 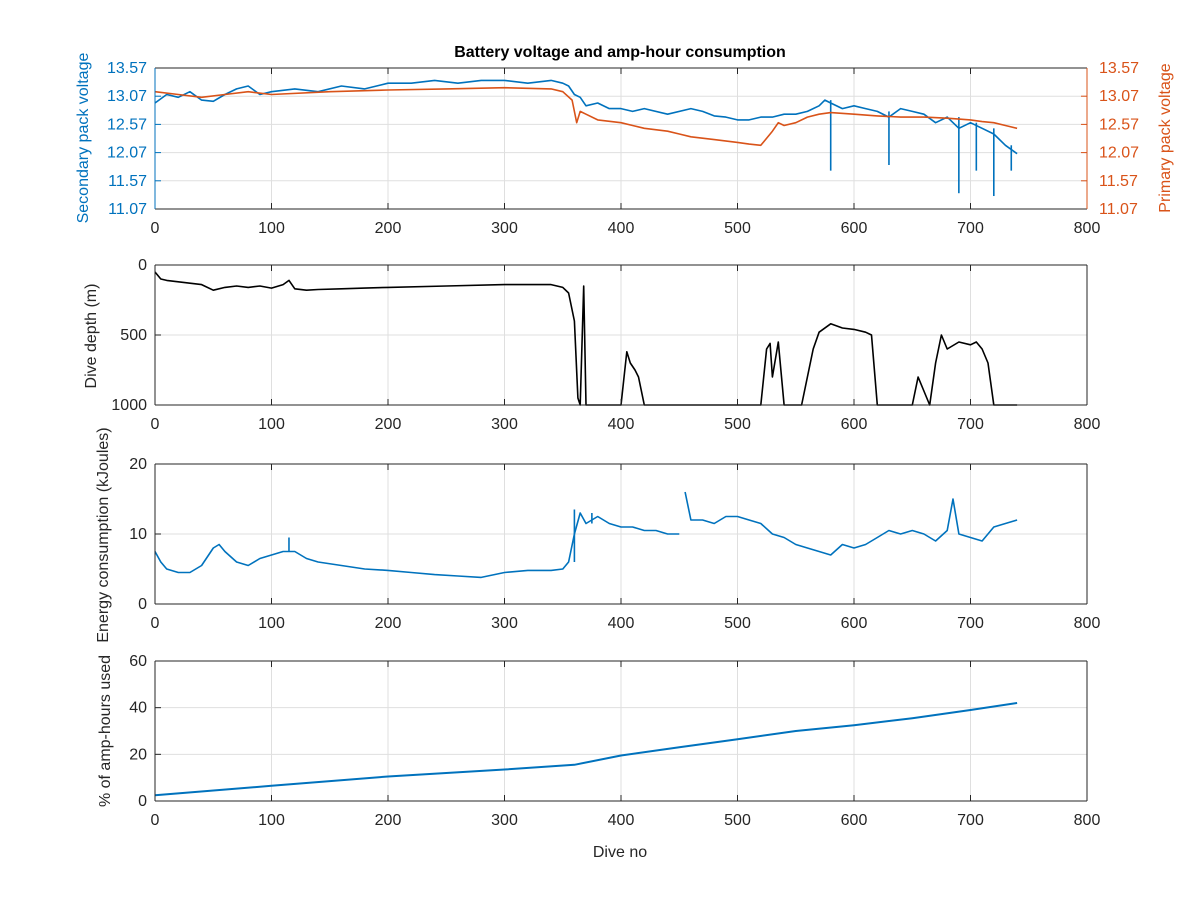 I want to click on ylabel-energy-consumption: Energy consumption (kJoules), so click(x=103, y=534).